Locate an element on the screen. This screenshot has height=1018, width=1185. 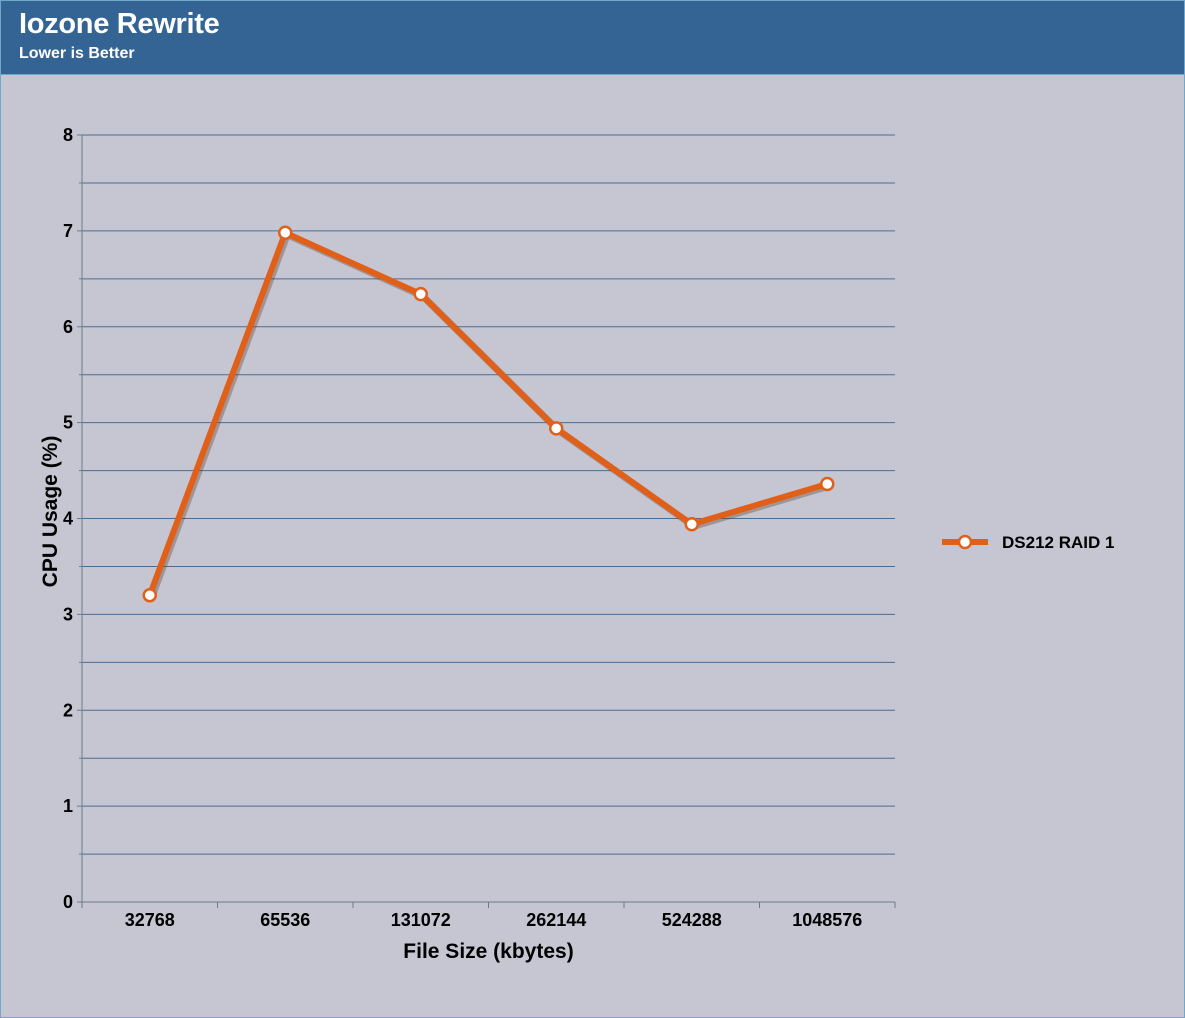
x-tick-label: 131072 is located at coordinates (421, 920).